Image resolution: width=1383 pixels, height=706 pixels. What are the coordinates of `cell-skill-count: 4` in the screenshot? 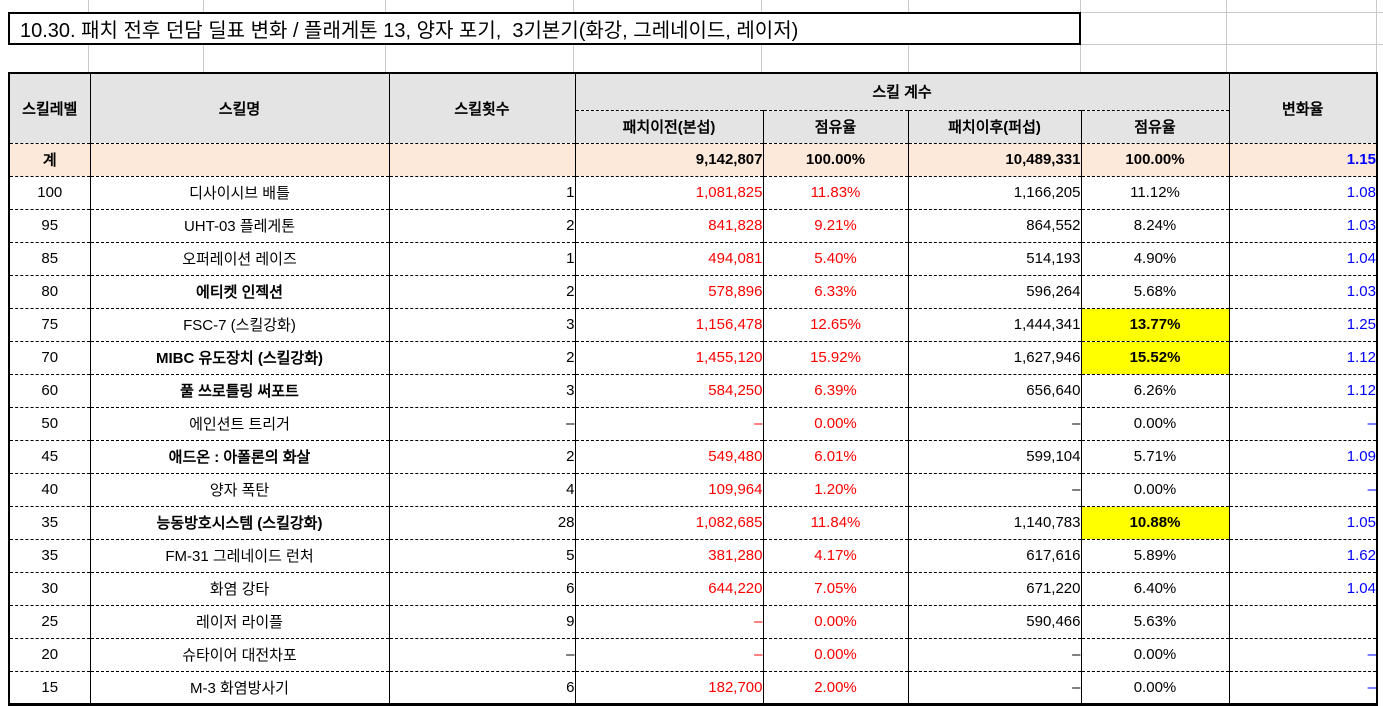 It's located at (482, 489).